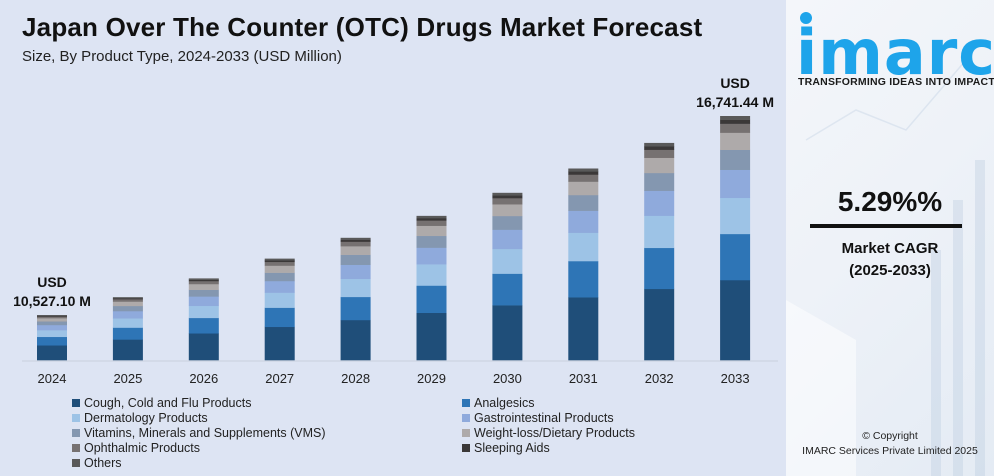 Image resolution: width=994 pixels, height=476 pixels. Describe the element at coordinates (142, 448) in the screenshot. I see `legend-label: Ophthalmic Products` at that location.